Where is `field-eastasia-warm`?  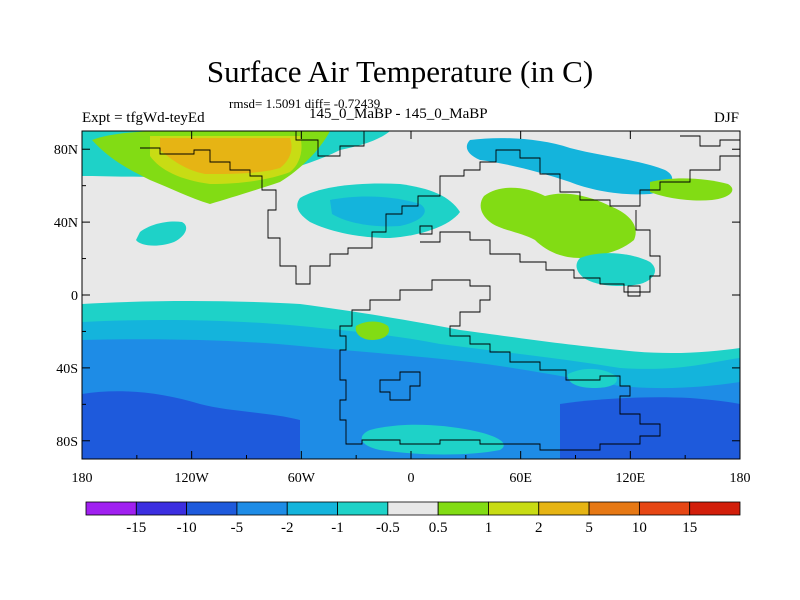
field-eastasia-warm is located at coordinates (691, 189).